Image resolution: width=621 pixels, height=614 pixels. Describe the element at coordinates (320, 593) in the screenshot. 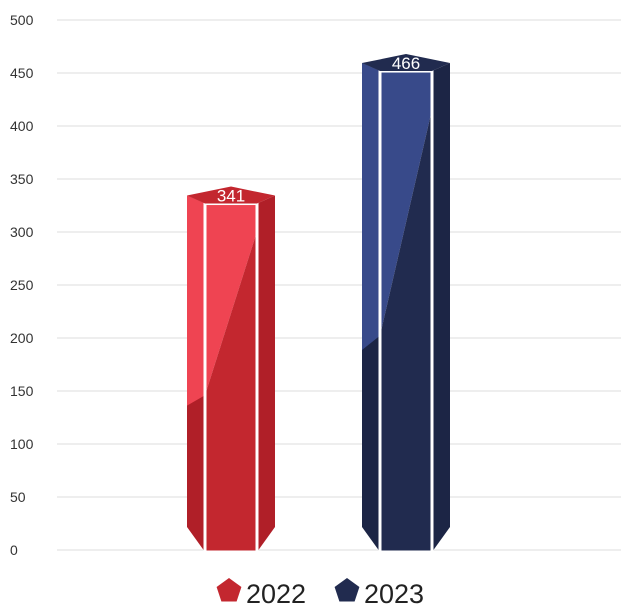

I see `legend: 2022 2023` at that location.